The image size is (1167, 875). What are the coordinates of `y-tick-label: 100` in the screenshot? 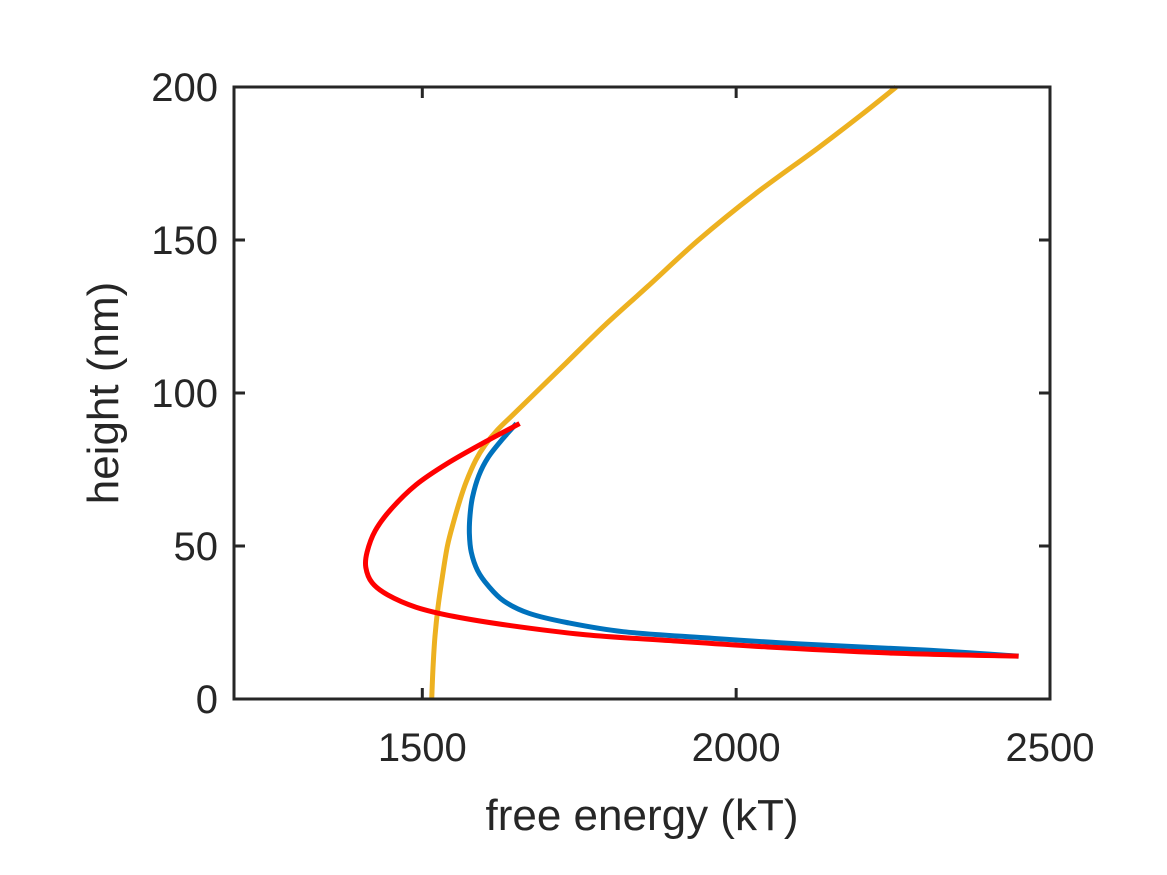 It's located at (184, 394).